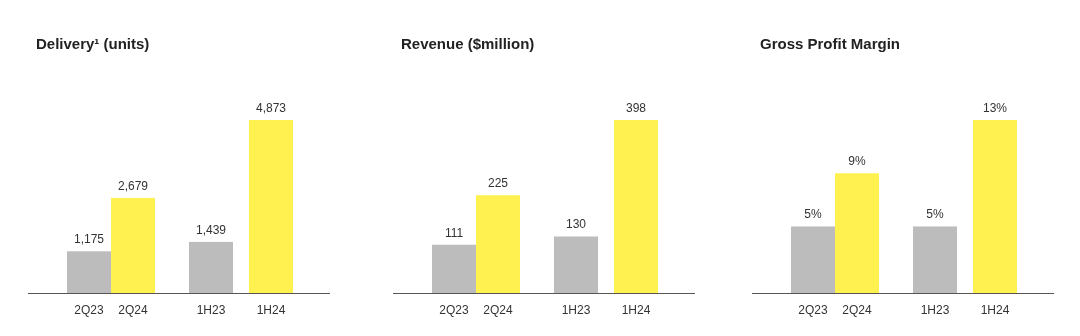 The image size is (1080, 336). I want to click on chart-title: Gross Profit Margin, so click(830, 43).